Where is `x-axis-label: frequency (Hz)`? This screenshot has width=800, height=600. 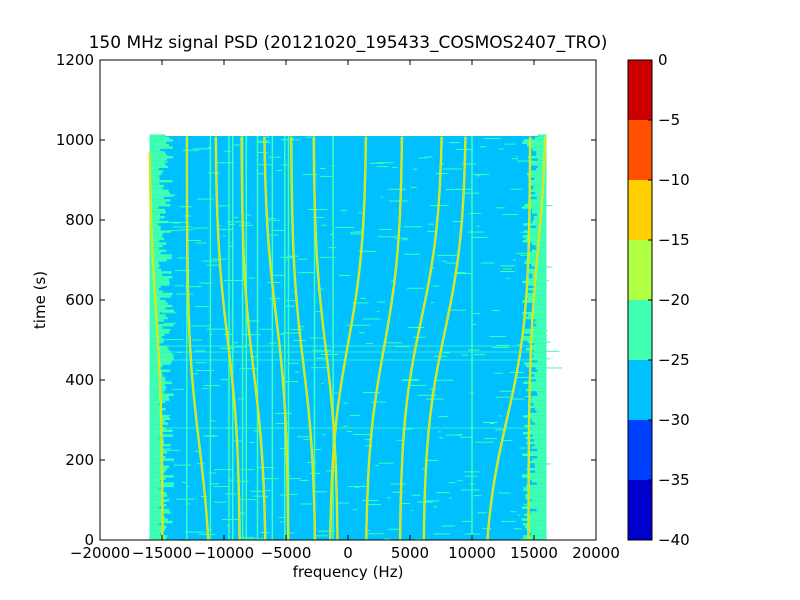
x-axis-label: frequency (Hz) is located at coordinates (348, 572).